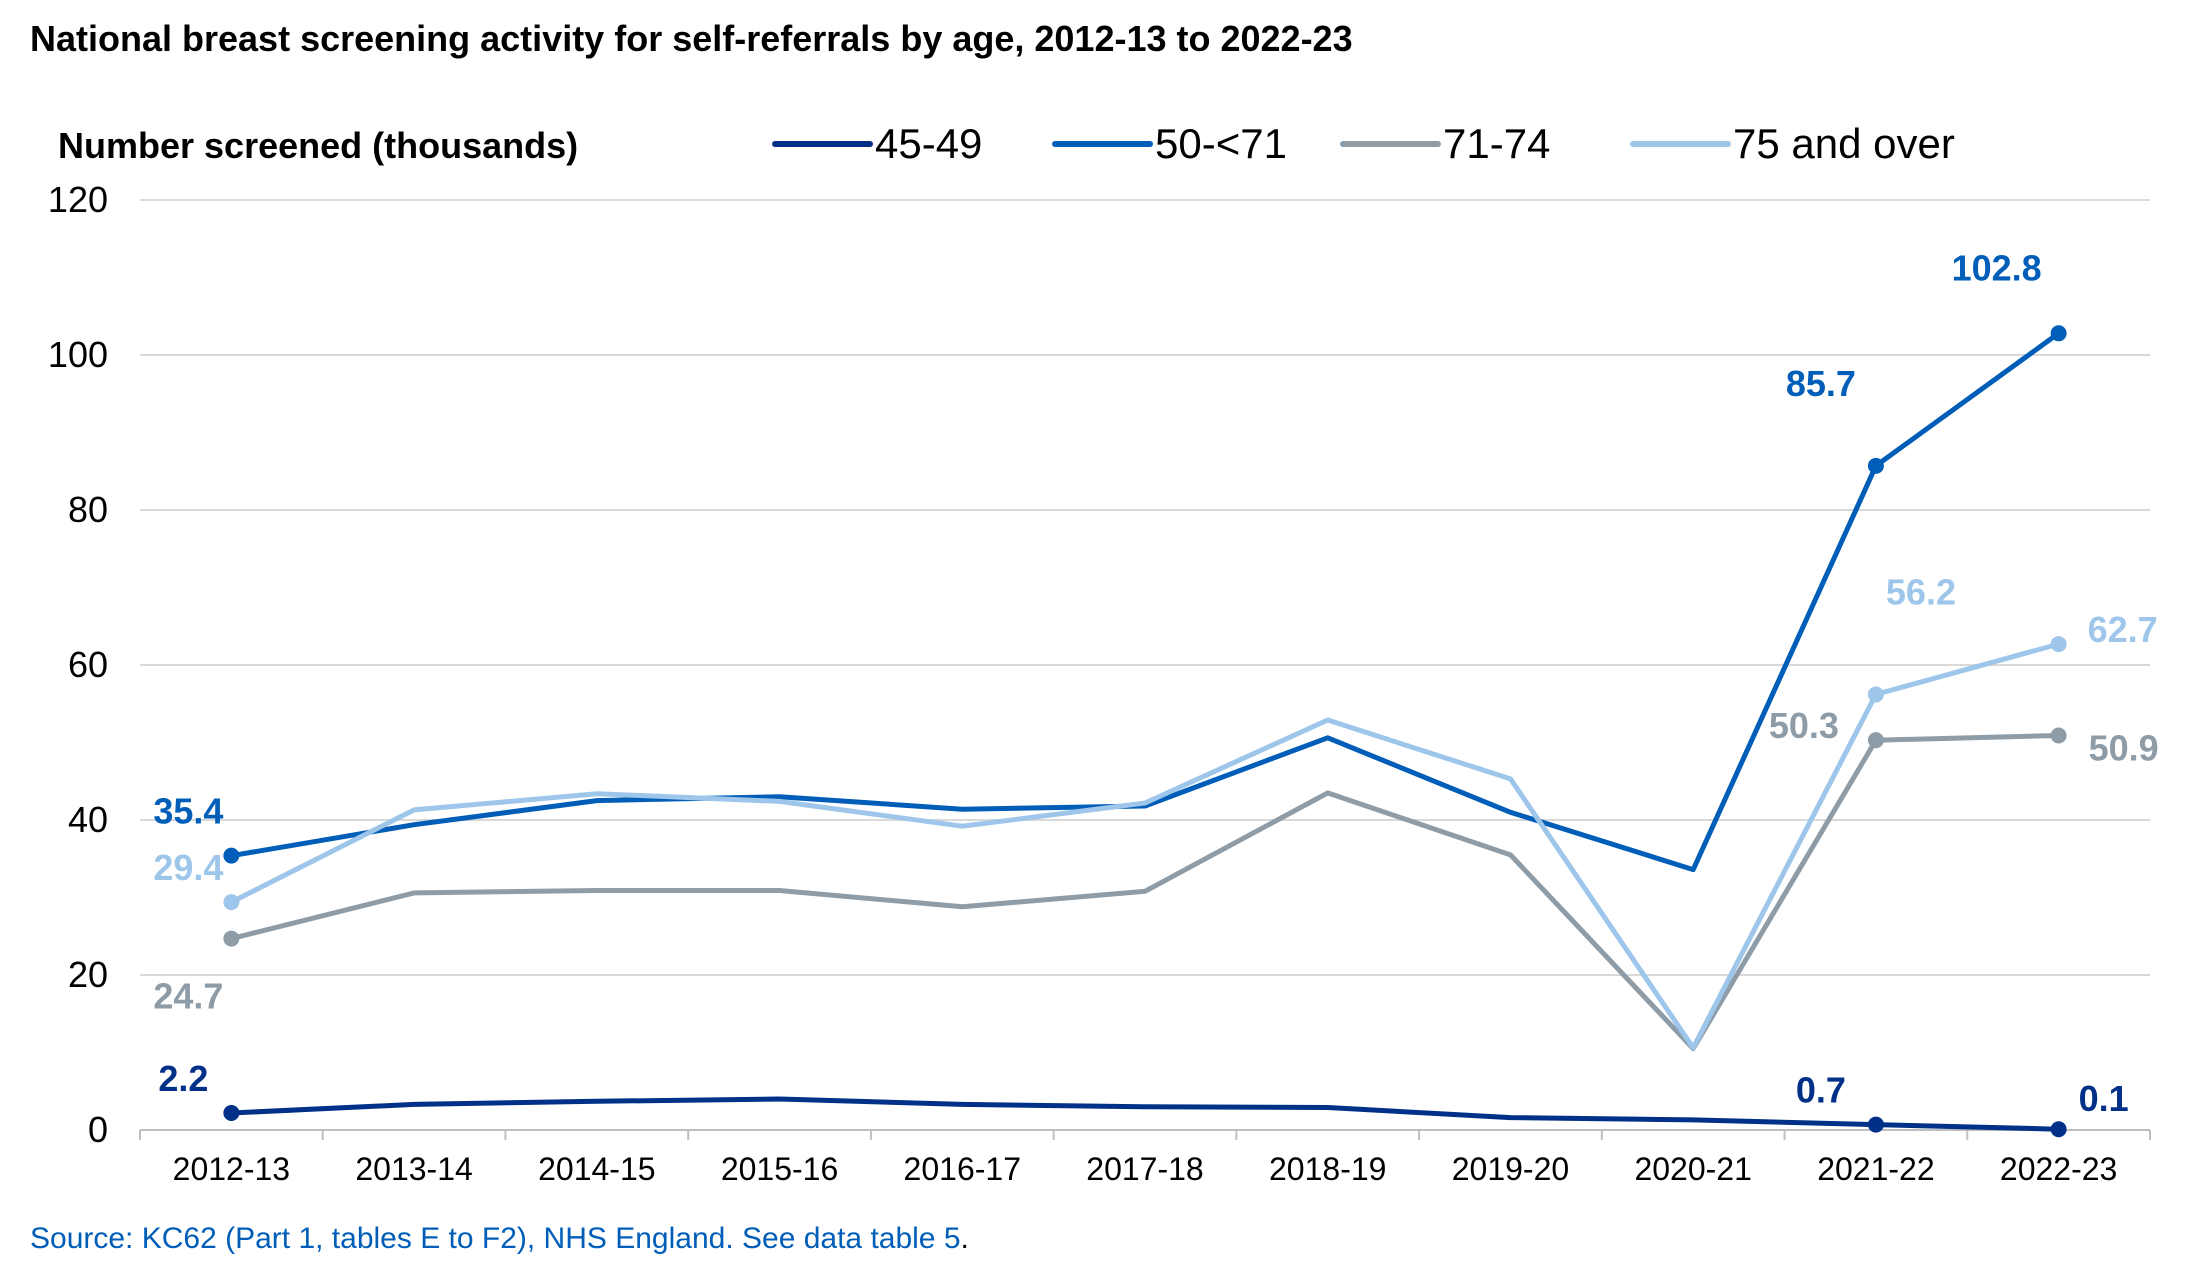 This screenshot has height=1277, width=2202. I want to click on y-axis-title: Number screened (thousands), so click(318, 145).